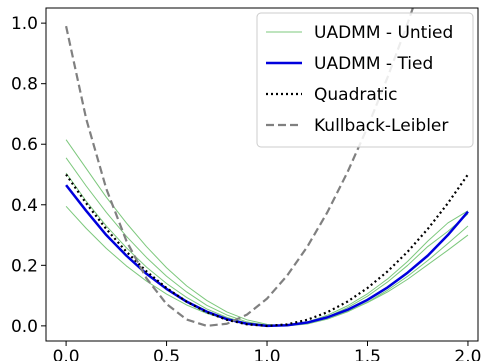 The height and width of the screenshot is (361, 484). Describe the element at coordinates (373, 64) in the screenshot. I see `legend-label: UADMM - Tied` at that location.